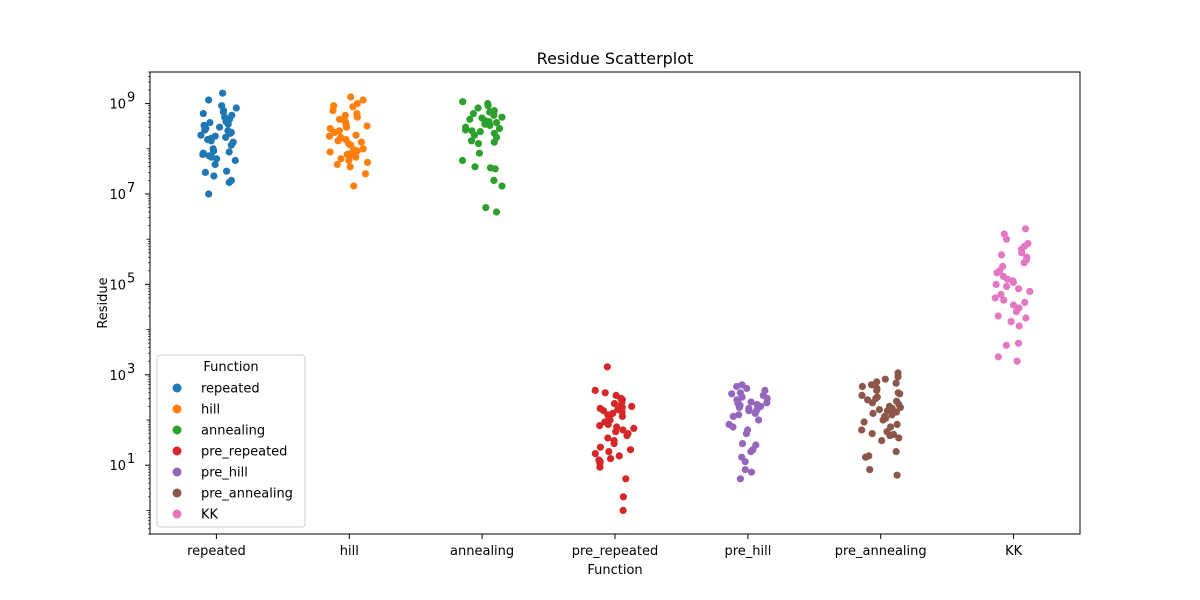 This screenshot has width=1200, height=600. What do you see at coordinates (230, 367) in the screenshot?
I see `legend-title: Function` at bounding box center [230, 367].